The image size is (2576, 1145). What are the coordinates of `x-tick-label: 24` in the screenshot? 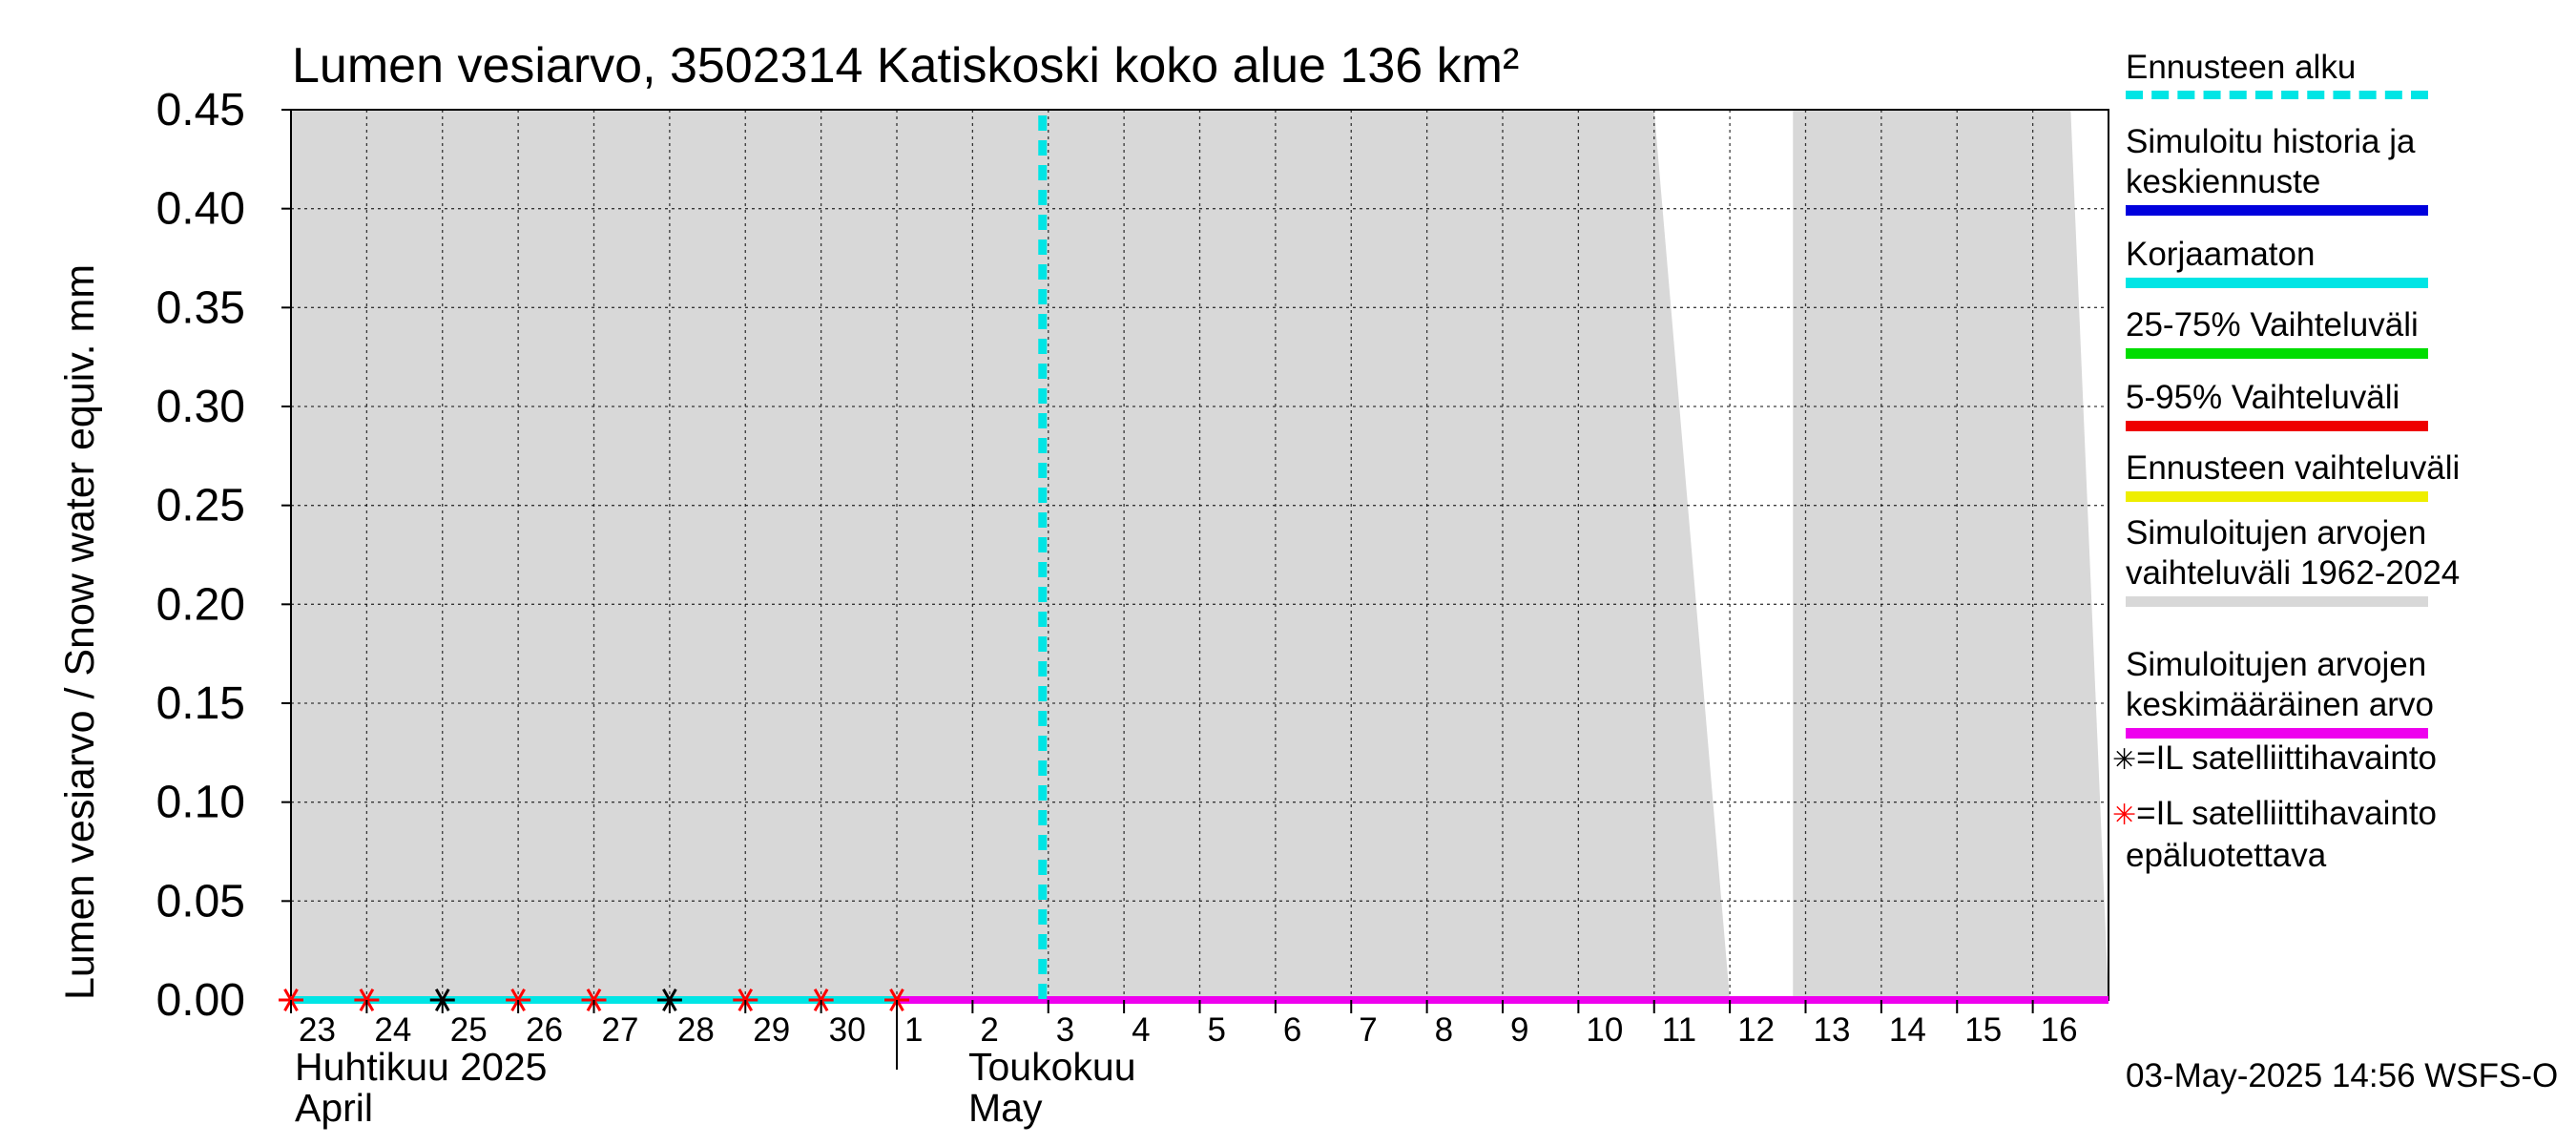 It's located at (392, 1030).